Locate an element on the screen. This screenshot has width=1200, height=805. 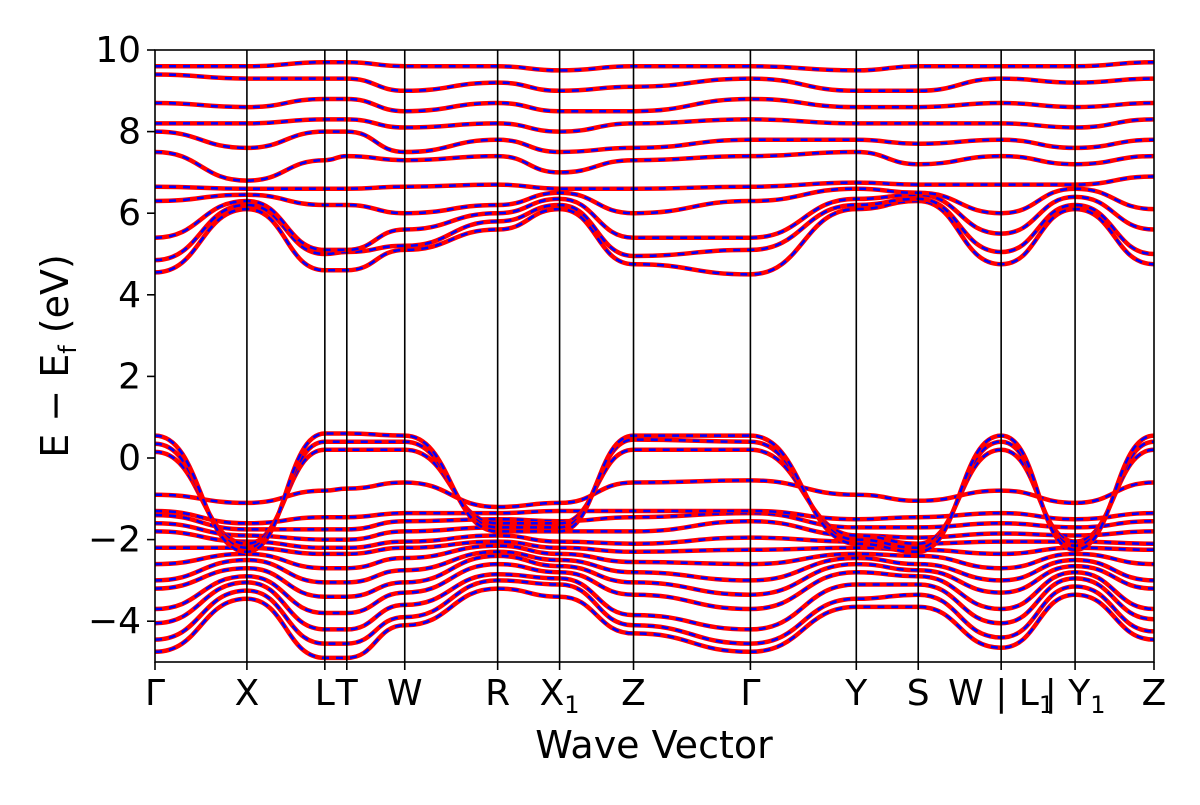
band-15-dashed is located at coordinates (654, 494).